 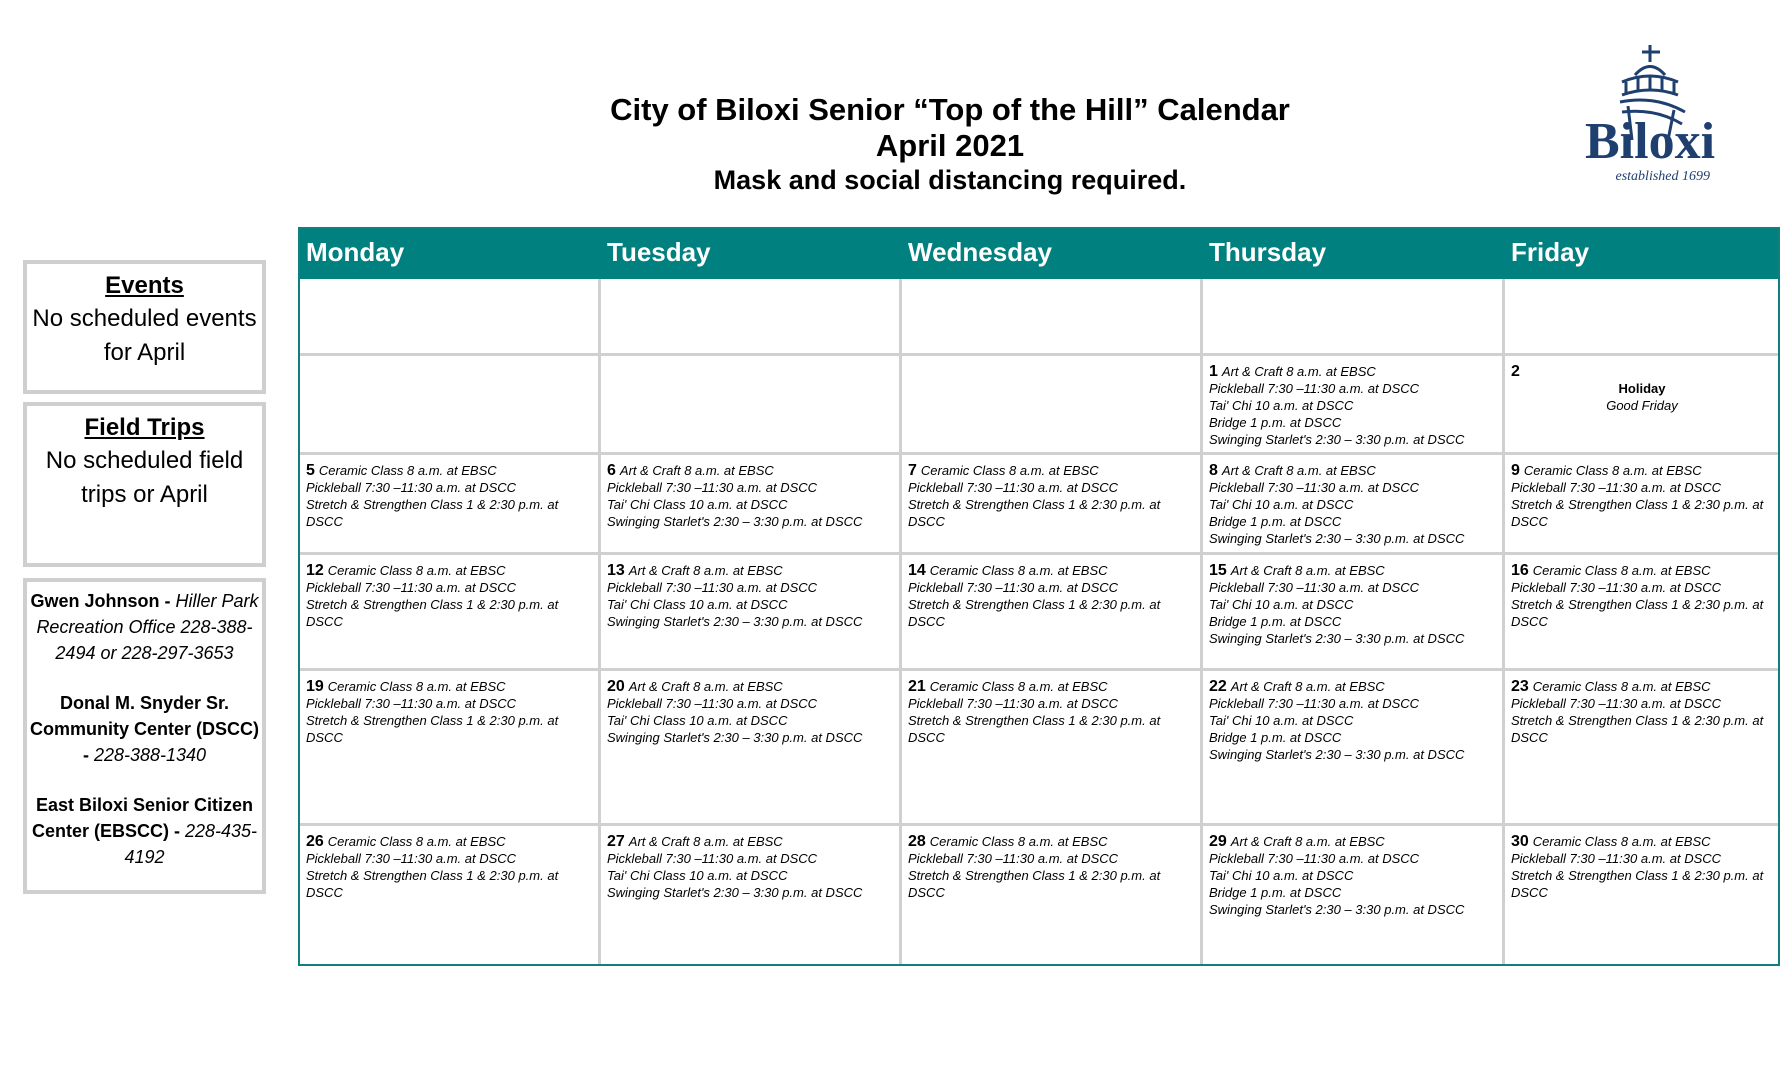 I want to click on day-header-wednesday: Wednesday, so click(x=1052, y=254).